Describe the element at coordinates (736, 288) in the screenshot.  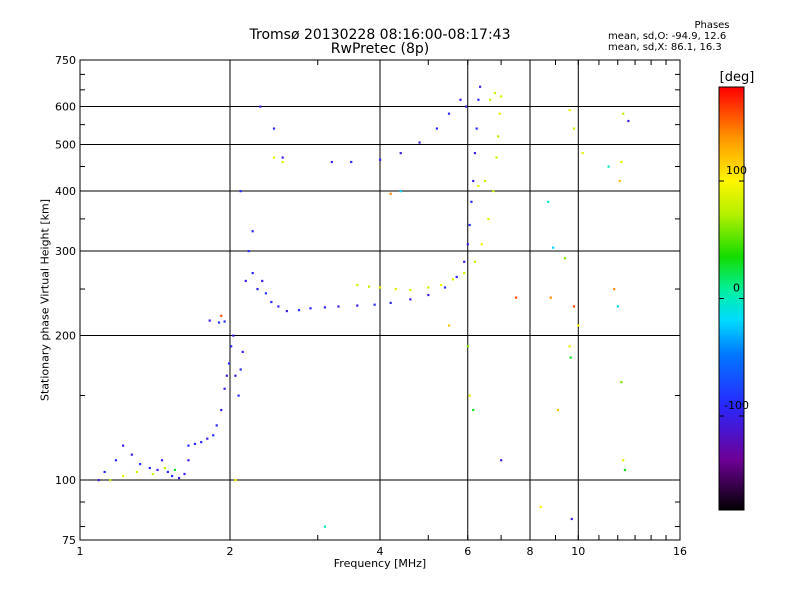
I see `colorbar-tick-label: 0` at that location.